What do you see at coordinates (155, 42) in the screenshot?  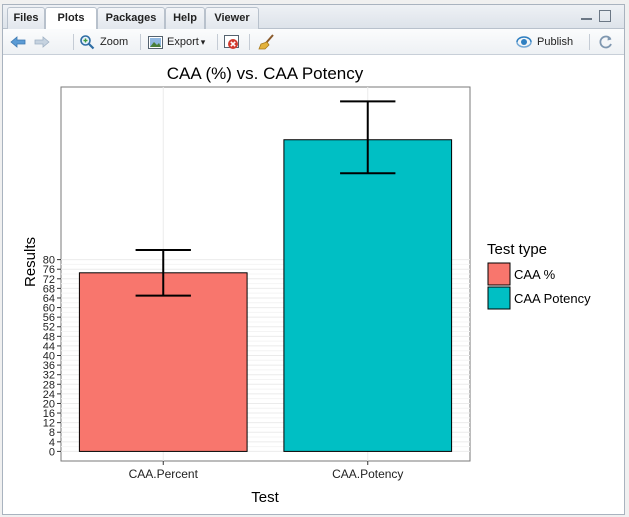 I see `image-icon` at bounding box center [155, 42].